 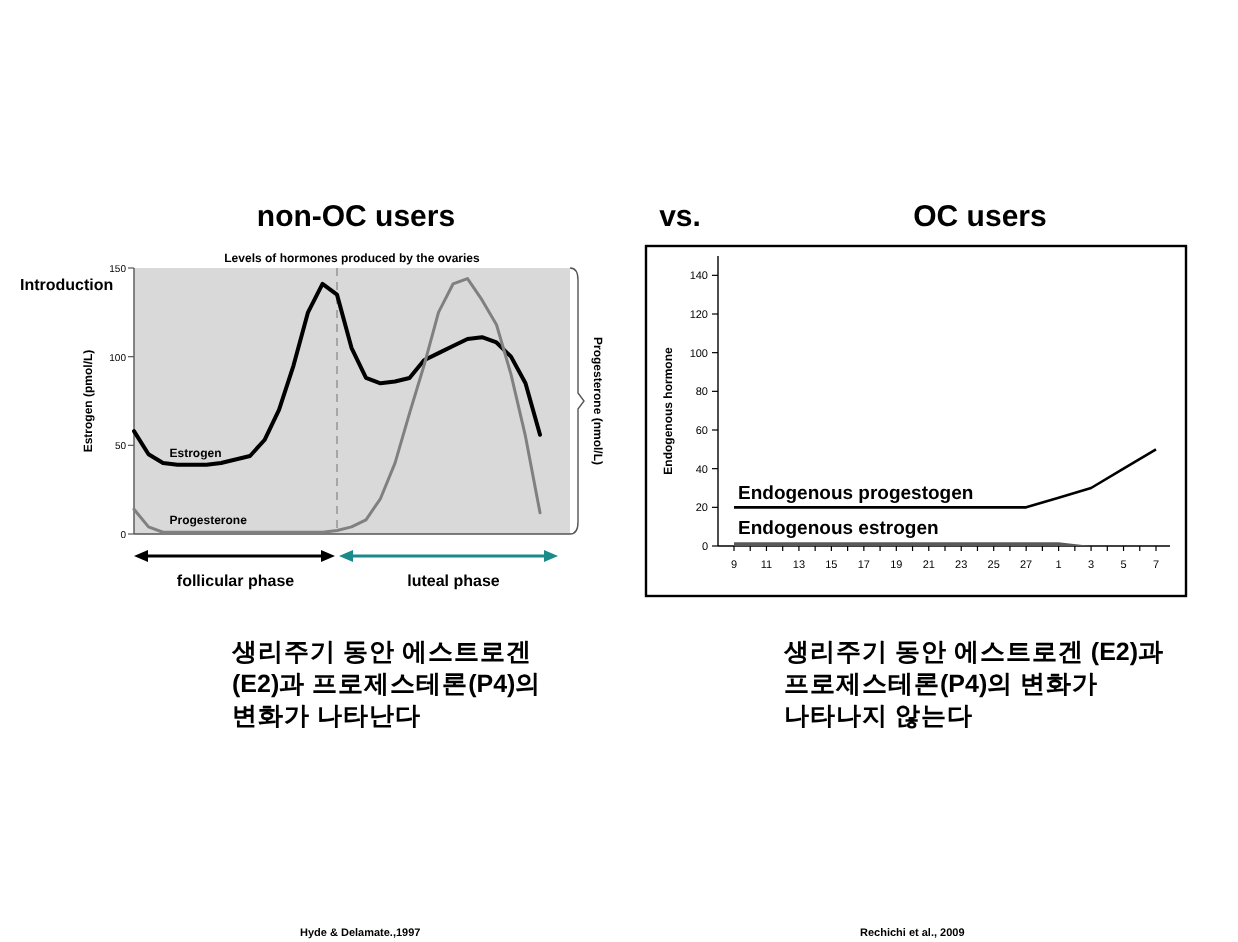 I want to click on text: vs., so click(x=680, y=217).